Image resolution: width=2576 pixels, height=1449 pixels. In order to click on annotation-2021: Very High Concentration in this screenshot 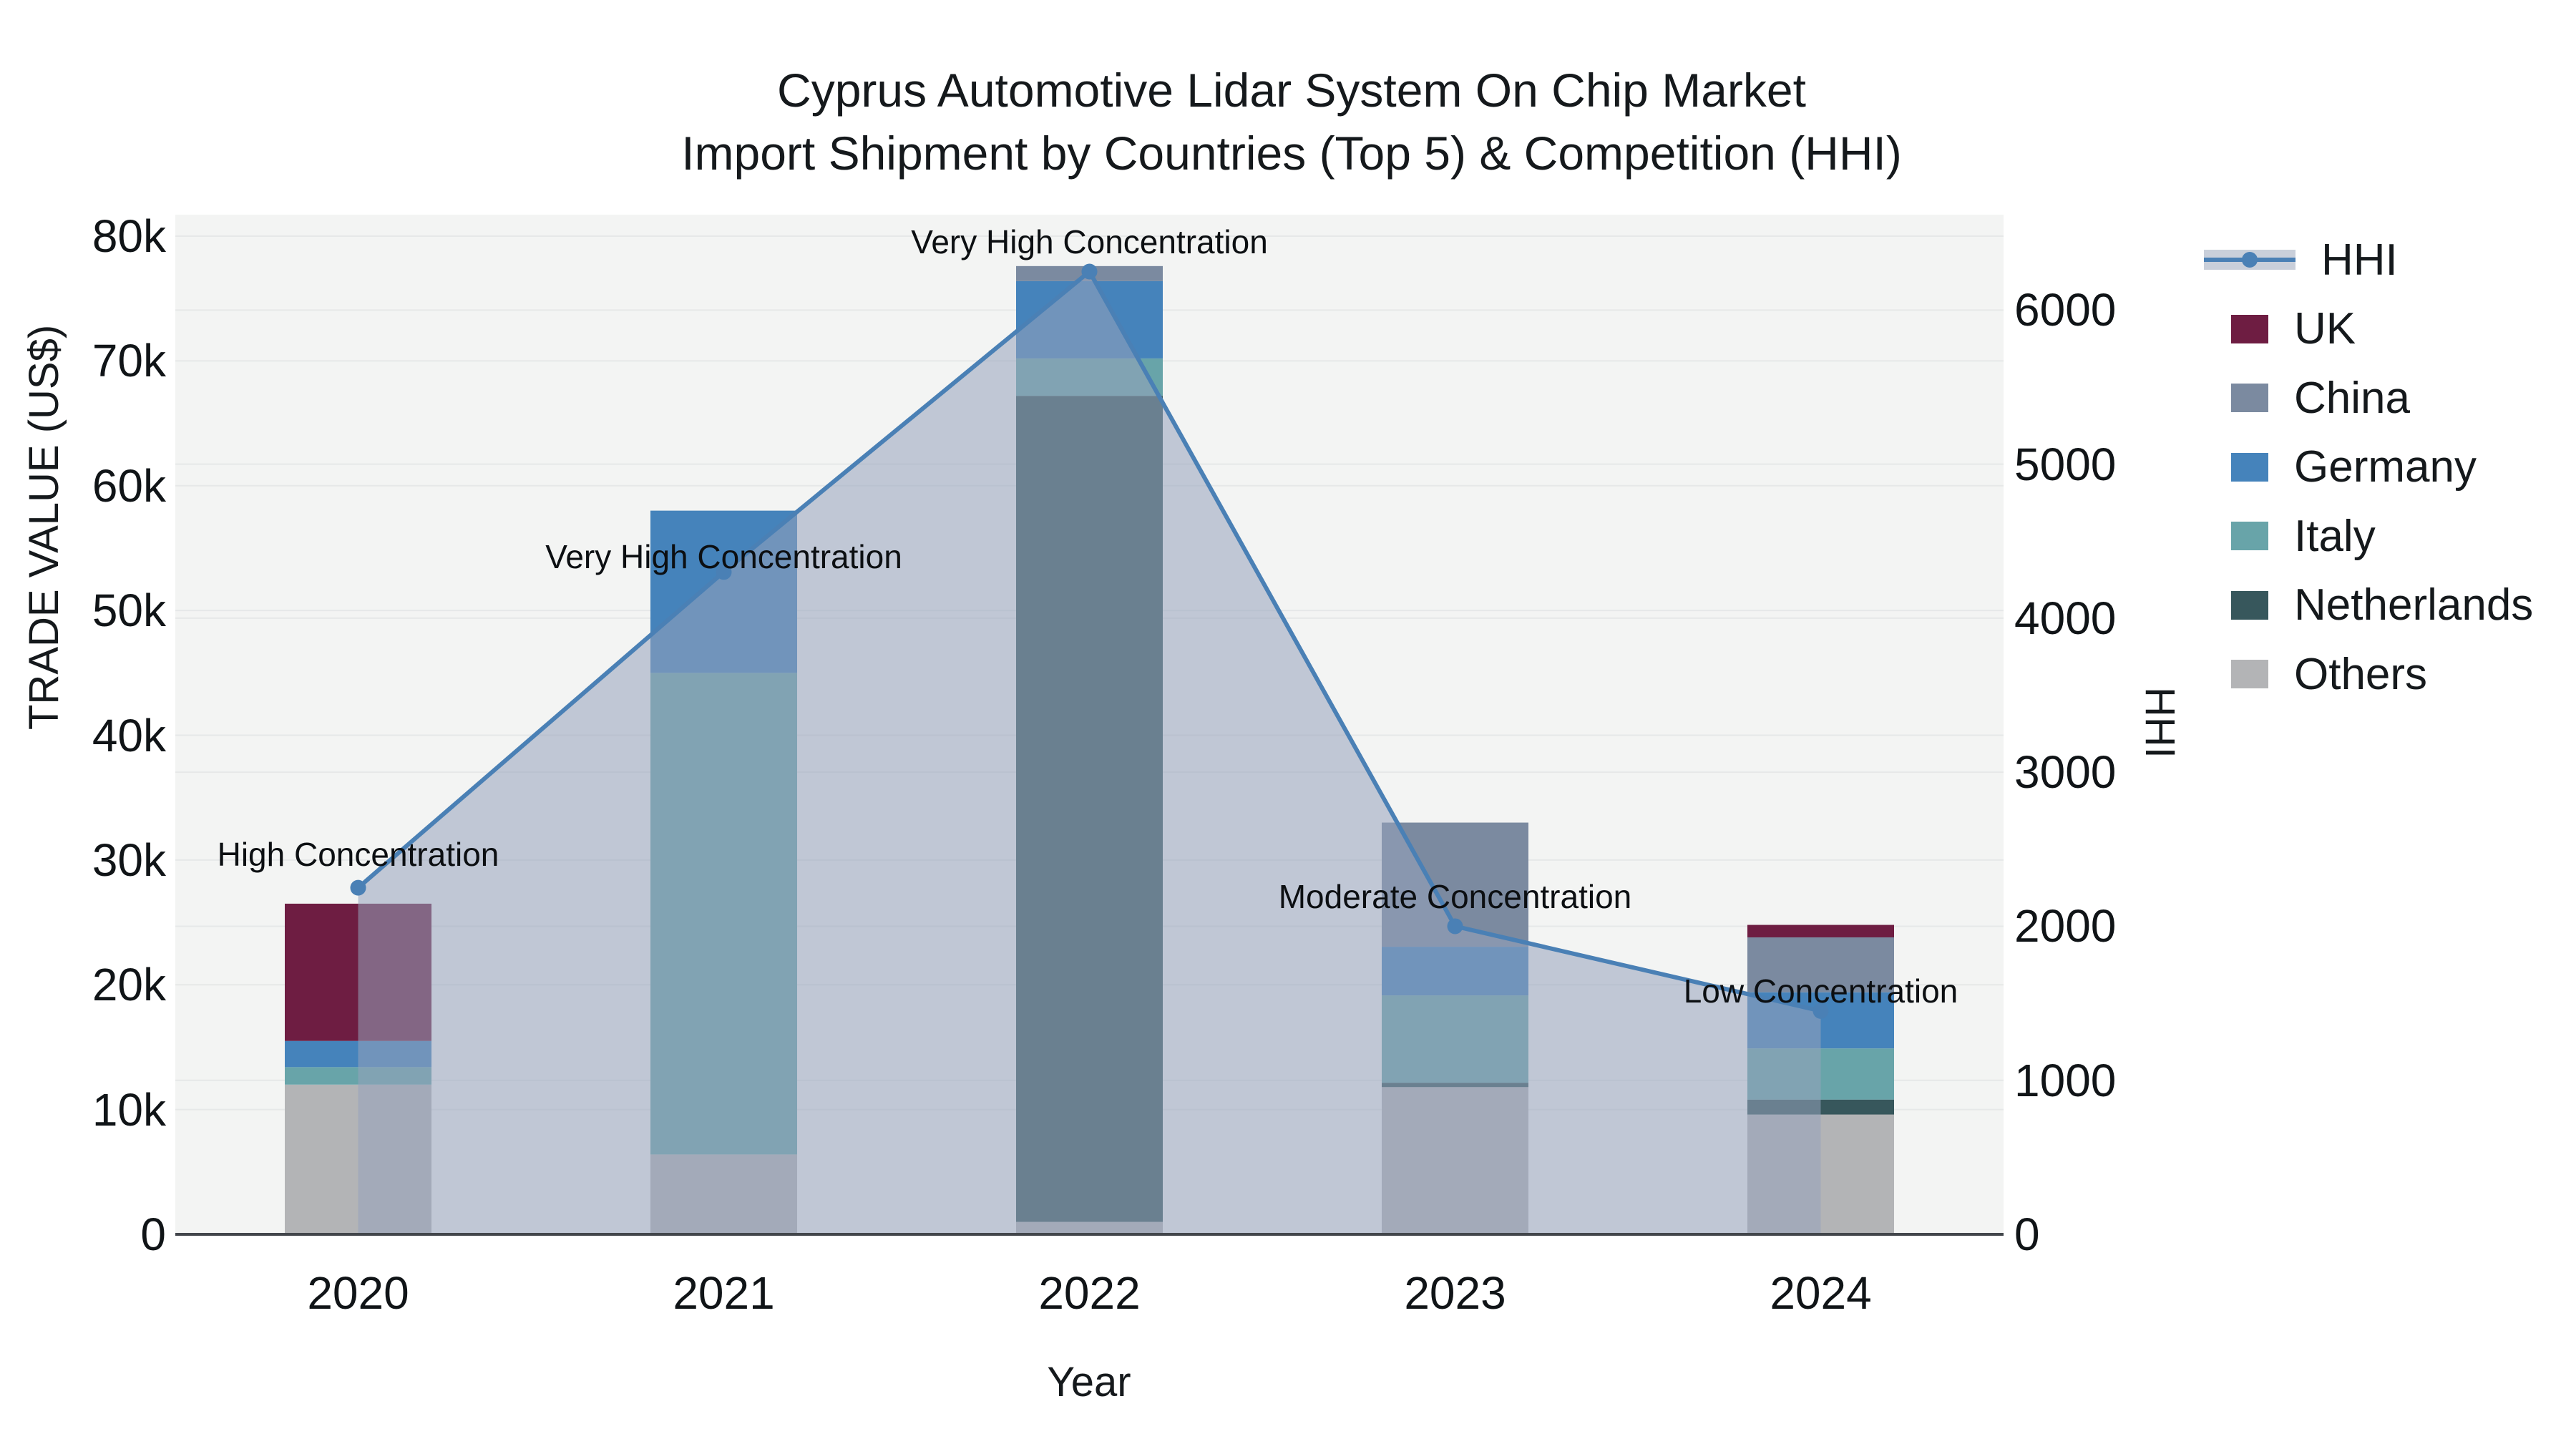, I will do `click(723, 557)`.